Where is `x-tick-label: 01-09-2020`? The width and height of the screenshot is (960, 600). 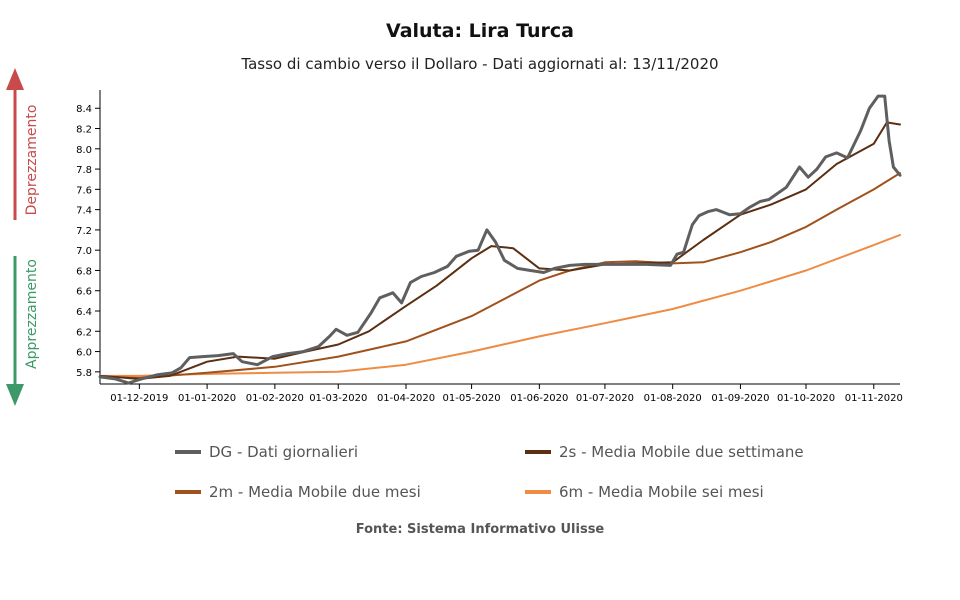 x-tick-label: 01-09-2020 is located at coordinates (740, 398).